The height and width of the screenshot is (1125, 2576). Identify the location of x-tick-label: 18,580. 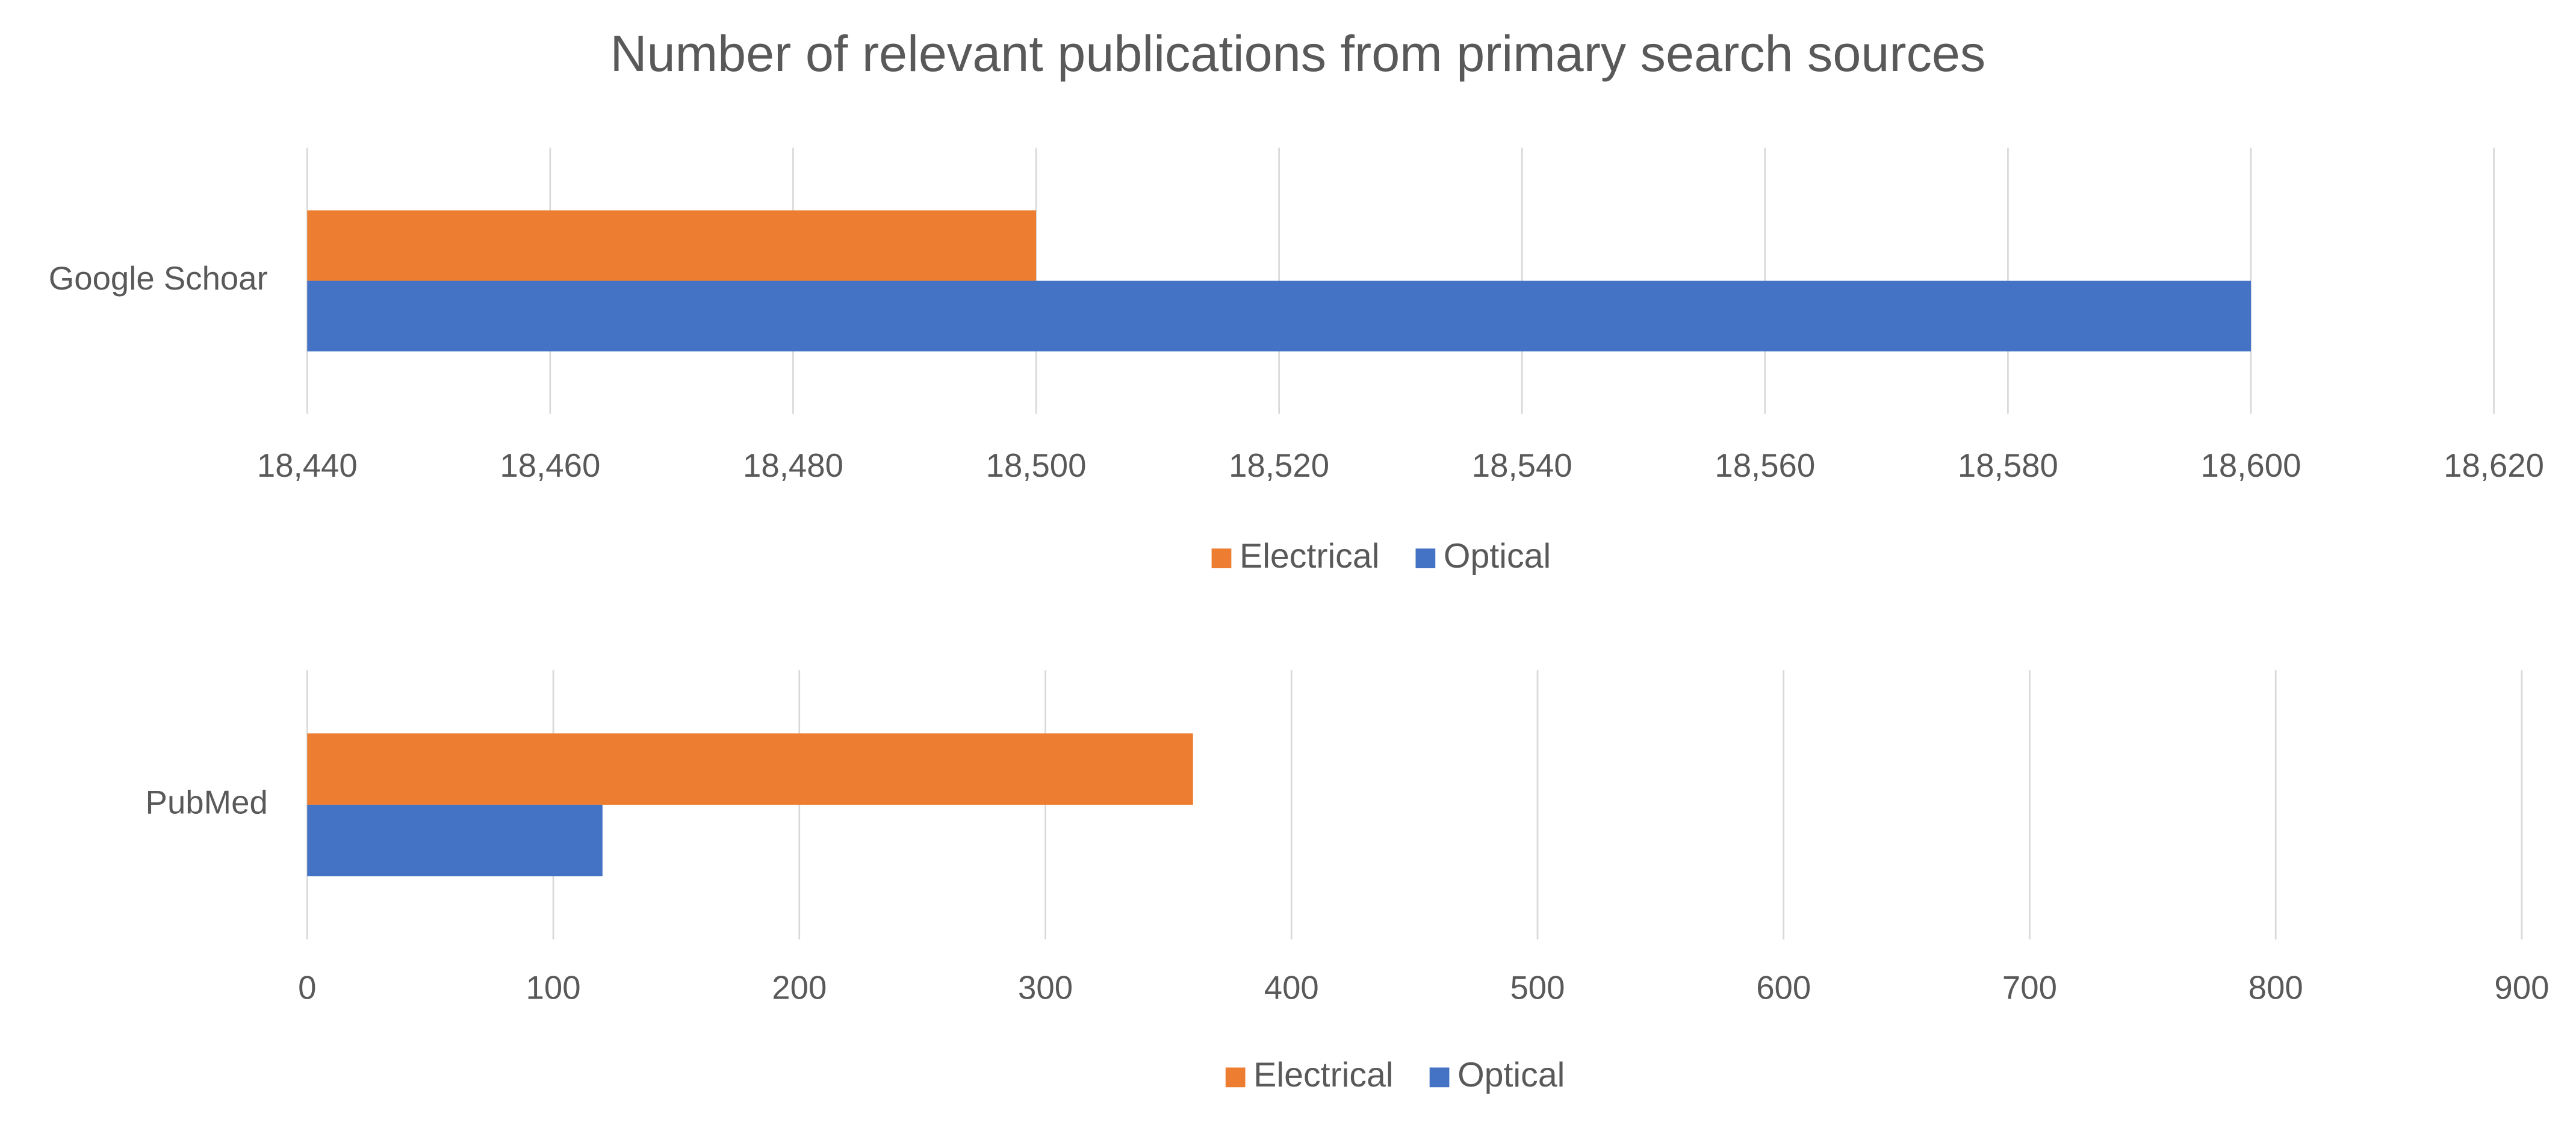
(2008, 465).